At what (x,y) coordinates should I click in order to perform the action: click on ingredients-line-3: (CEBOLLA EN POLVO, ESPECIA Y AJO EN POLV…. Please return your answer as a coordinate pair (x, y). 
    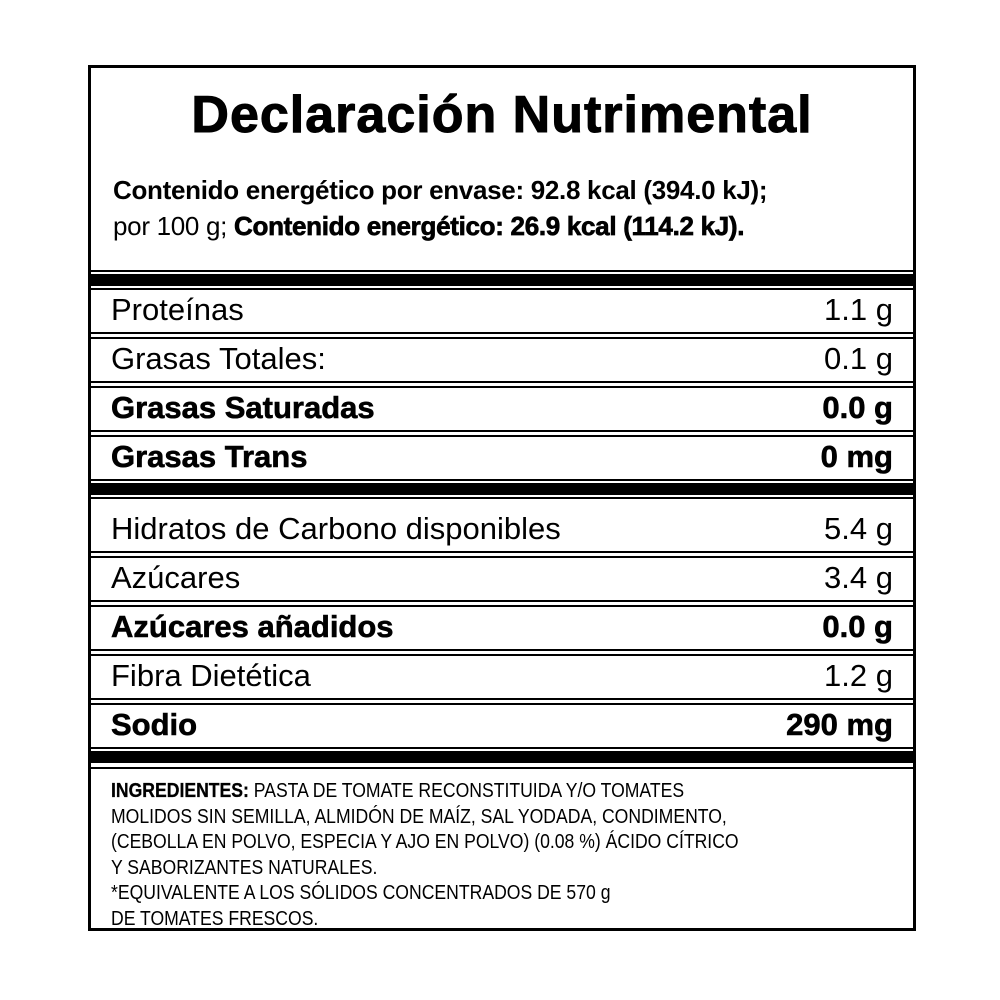
    Looking at the image, I should click on (425, 842).